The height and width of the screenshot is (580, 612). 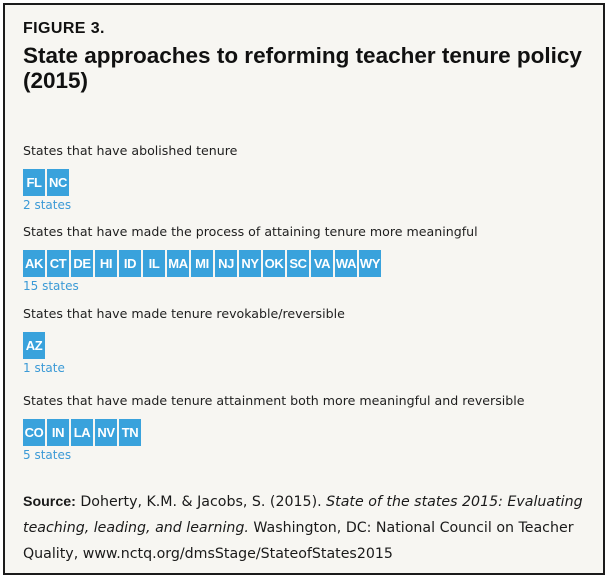 What do you see at coordinates (201, 502) in the screenshot?
I see `source-authors: Doherty, K.M. & Jacobs, S. (2015).` at bounding box center [201, 502].